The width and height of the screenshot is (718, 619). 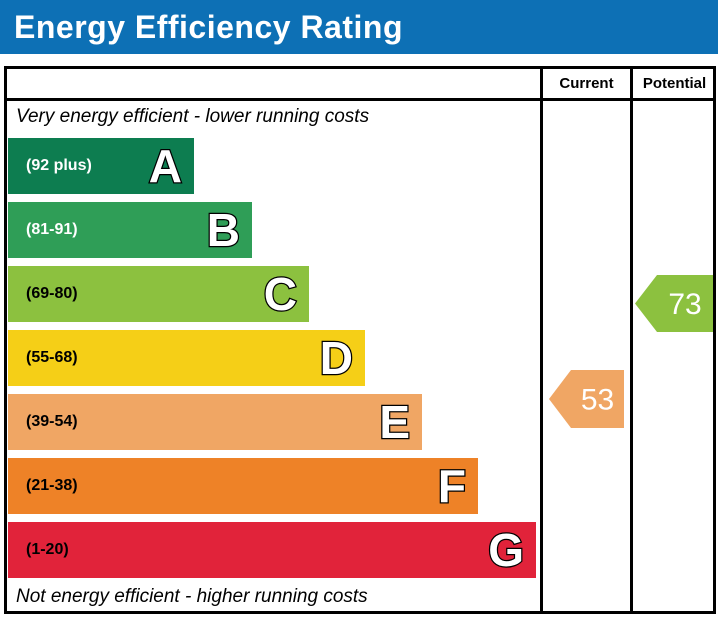 I want to click on band-range-label: (39-54), so click(x=52, y=421).